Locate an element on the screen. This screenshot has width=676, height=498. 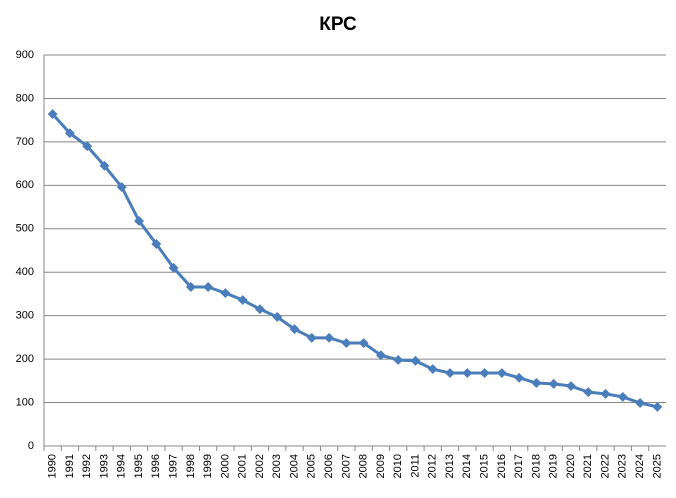
y-tick-label: 0 is located at coordinates (31, 446).